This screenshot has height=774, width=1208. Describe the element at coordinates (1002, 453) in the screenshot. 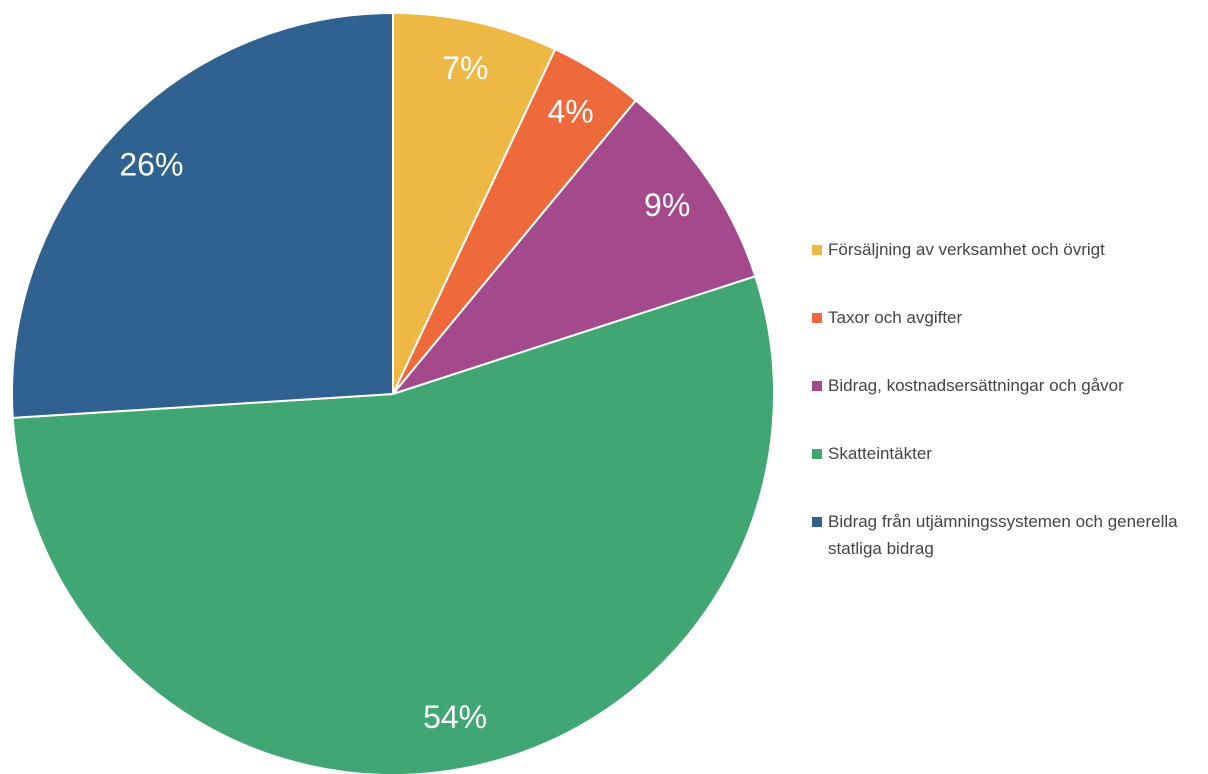

I see `legend-item: Skatteintäkter` at that location.